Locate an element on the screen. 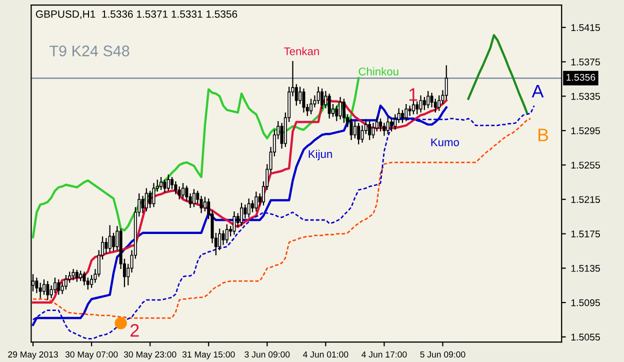 Image resolution: width=624 pixels, height=362 pixels. annotation: Kijun is located at coordinates (320, 155).